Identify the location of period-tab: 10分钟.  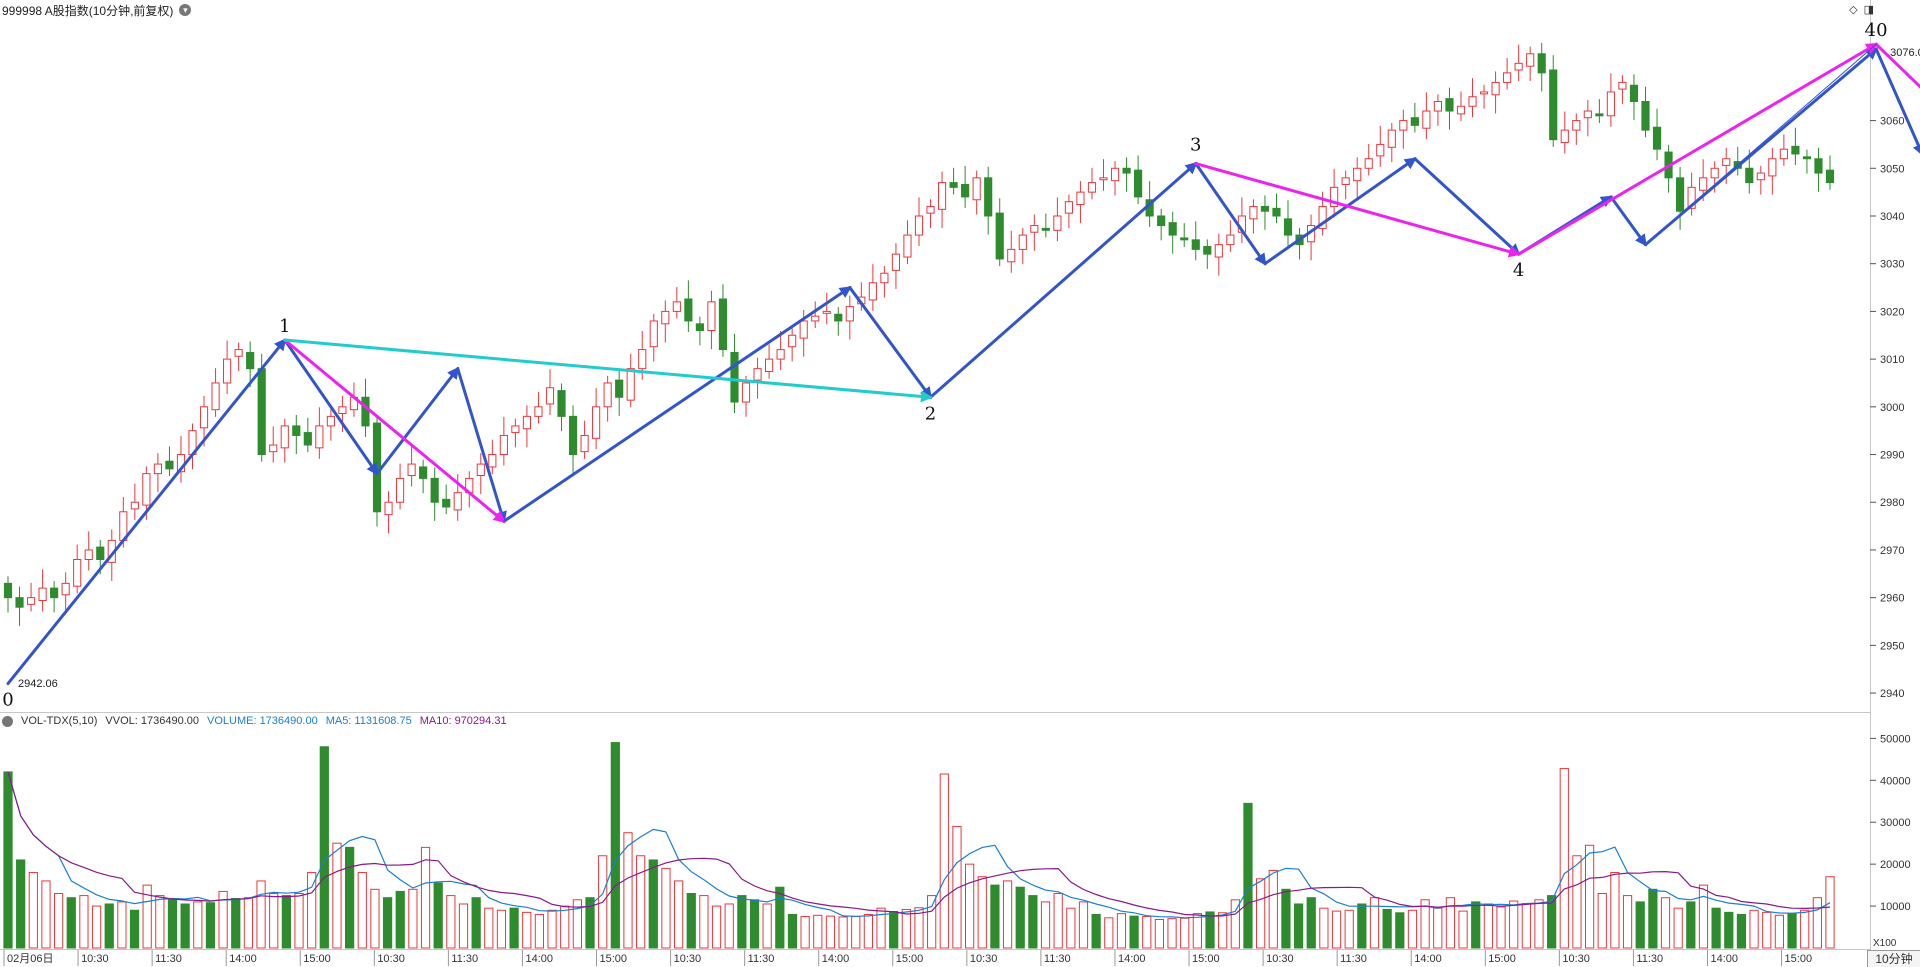
(1893, 958).